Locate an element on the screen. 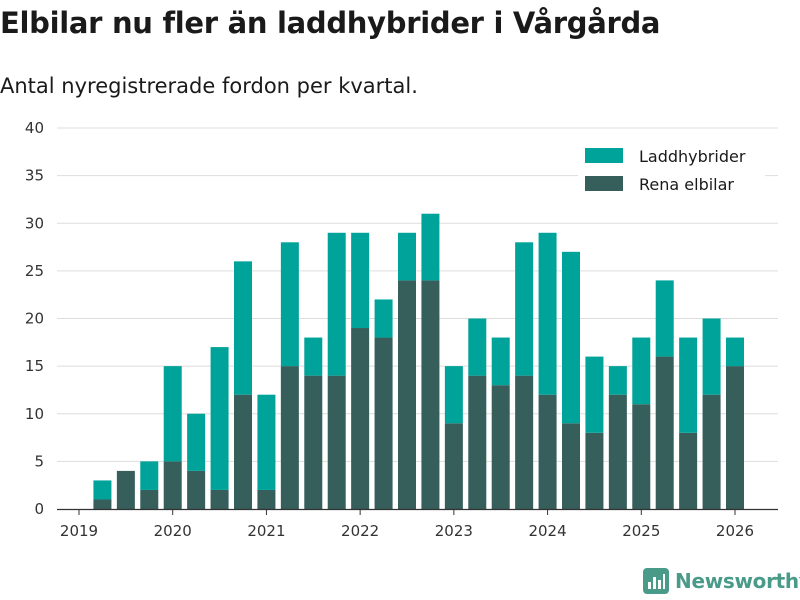  y-tick-label: 30 is located at coordinates (34, 223).